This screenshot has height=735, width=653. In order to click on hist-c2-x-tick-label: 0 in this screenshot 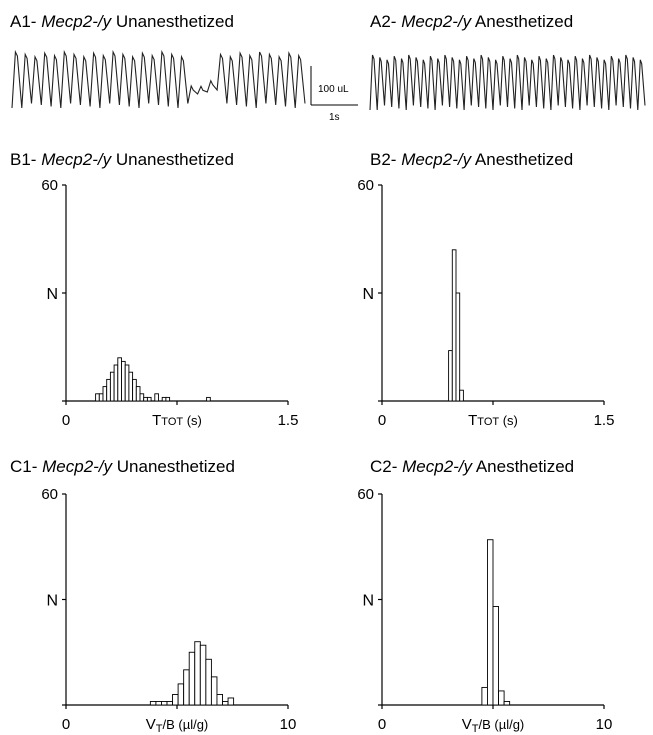, I will do `click(382, 724)`.